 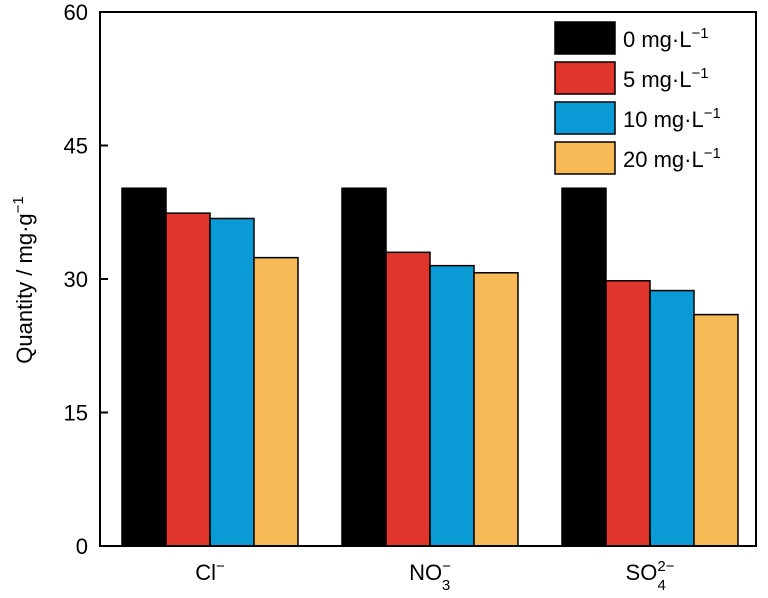 What do you see at coordinates (23, 280) in the screenshot?
I see `y-axis-label: Quantity / mg·g−1` at bounding box center [23, 280].